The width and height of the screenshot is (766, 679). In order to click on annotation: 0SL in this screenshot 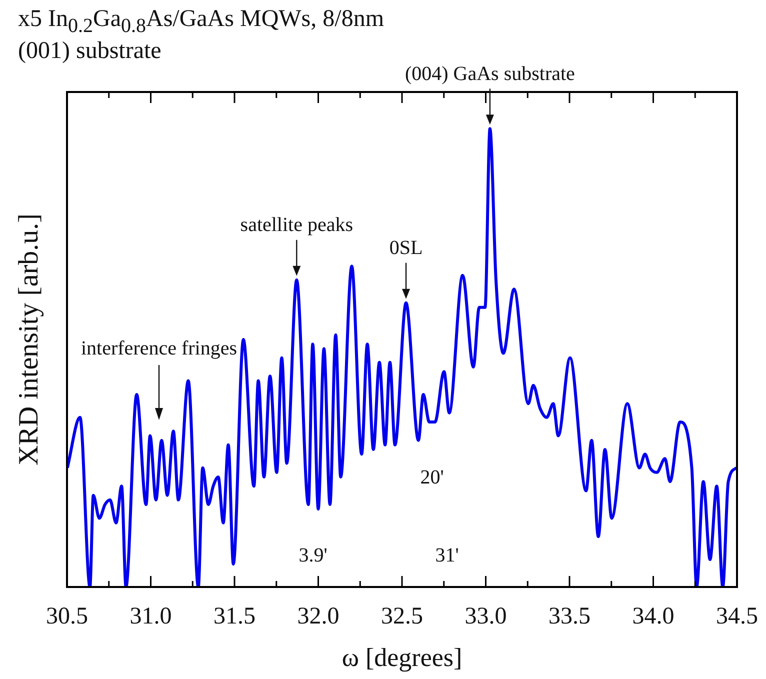, I will do `click(406, 248)`.